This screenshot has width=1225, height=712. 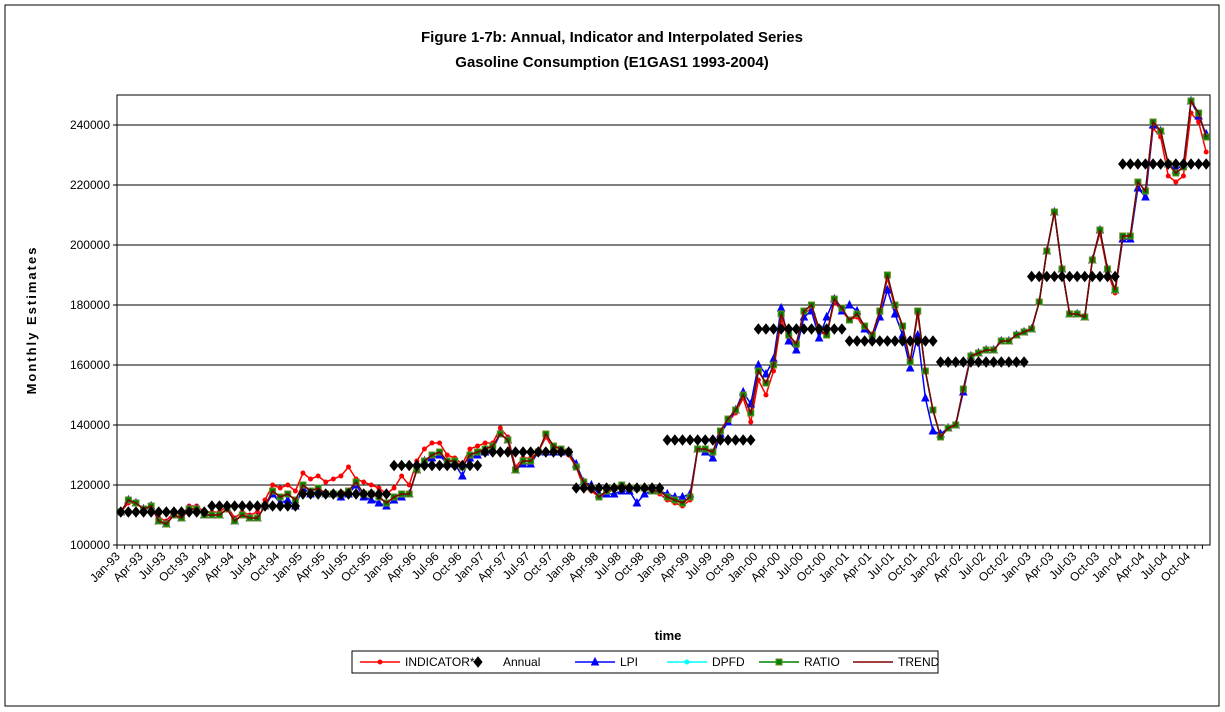 I want to click on y-tick-label: 140000, so click(x=90, y=425).